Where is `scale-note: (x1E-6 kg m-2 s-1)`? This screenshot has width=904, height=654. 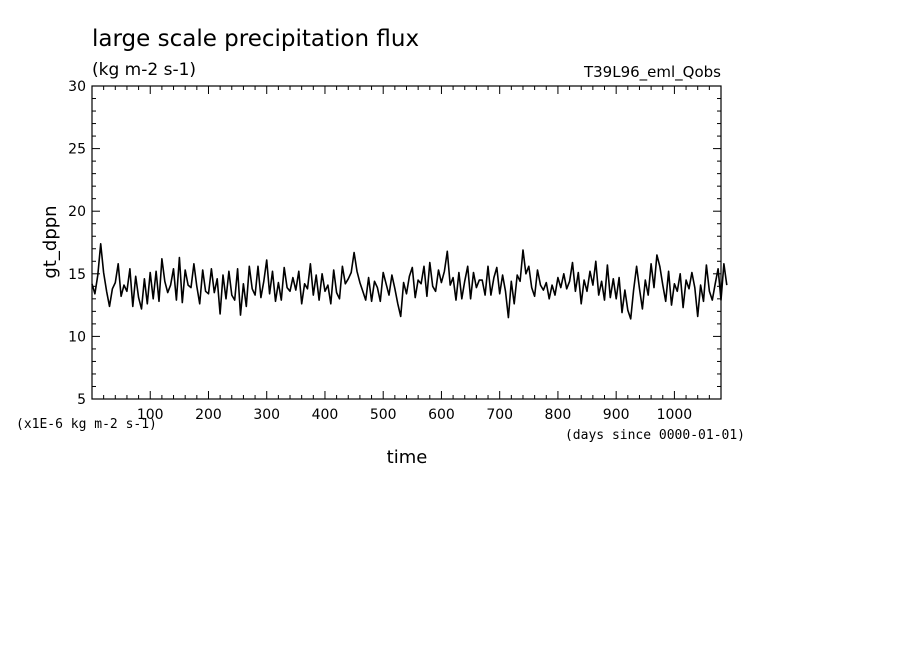
scale-note: (x1E-6 kg m-2 s-1) is located at coordinates (86, 424).